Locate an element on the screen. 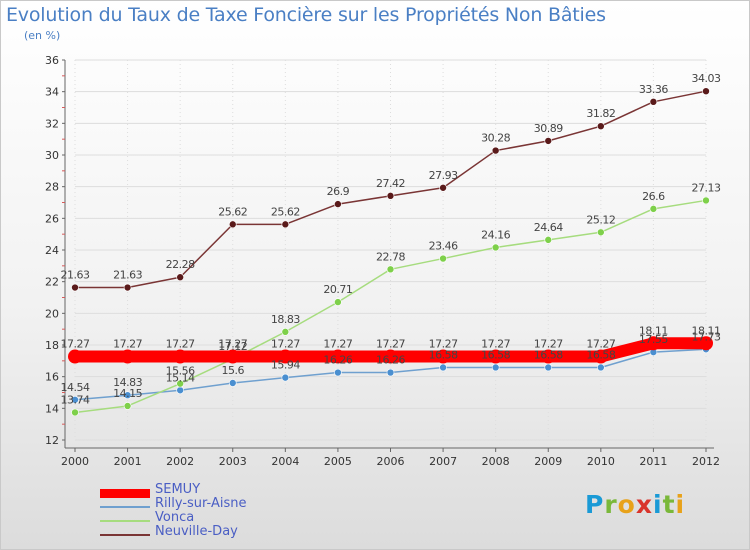  data-label: 33.36 is located at coordinates (653, 89).